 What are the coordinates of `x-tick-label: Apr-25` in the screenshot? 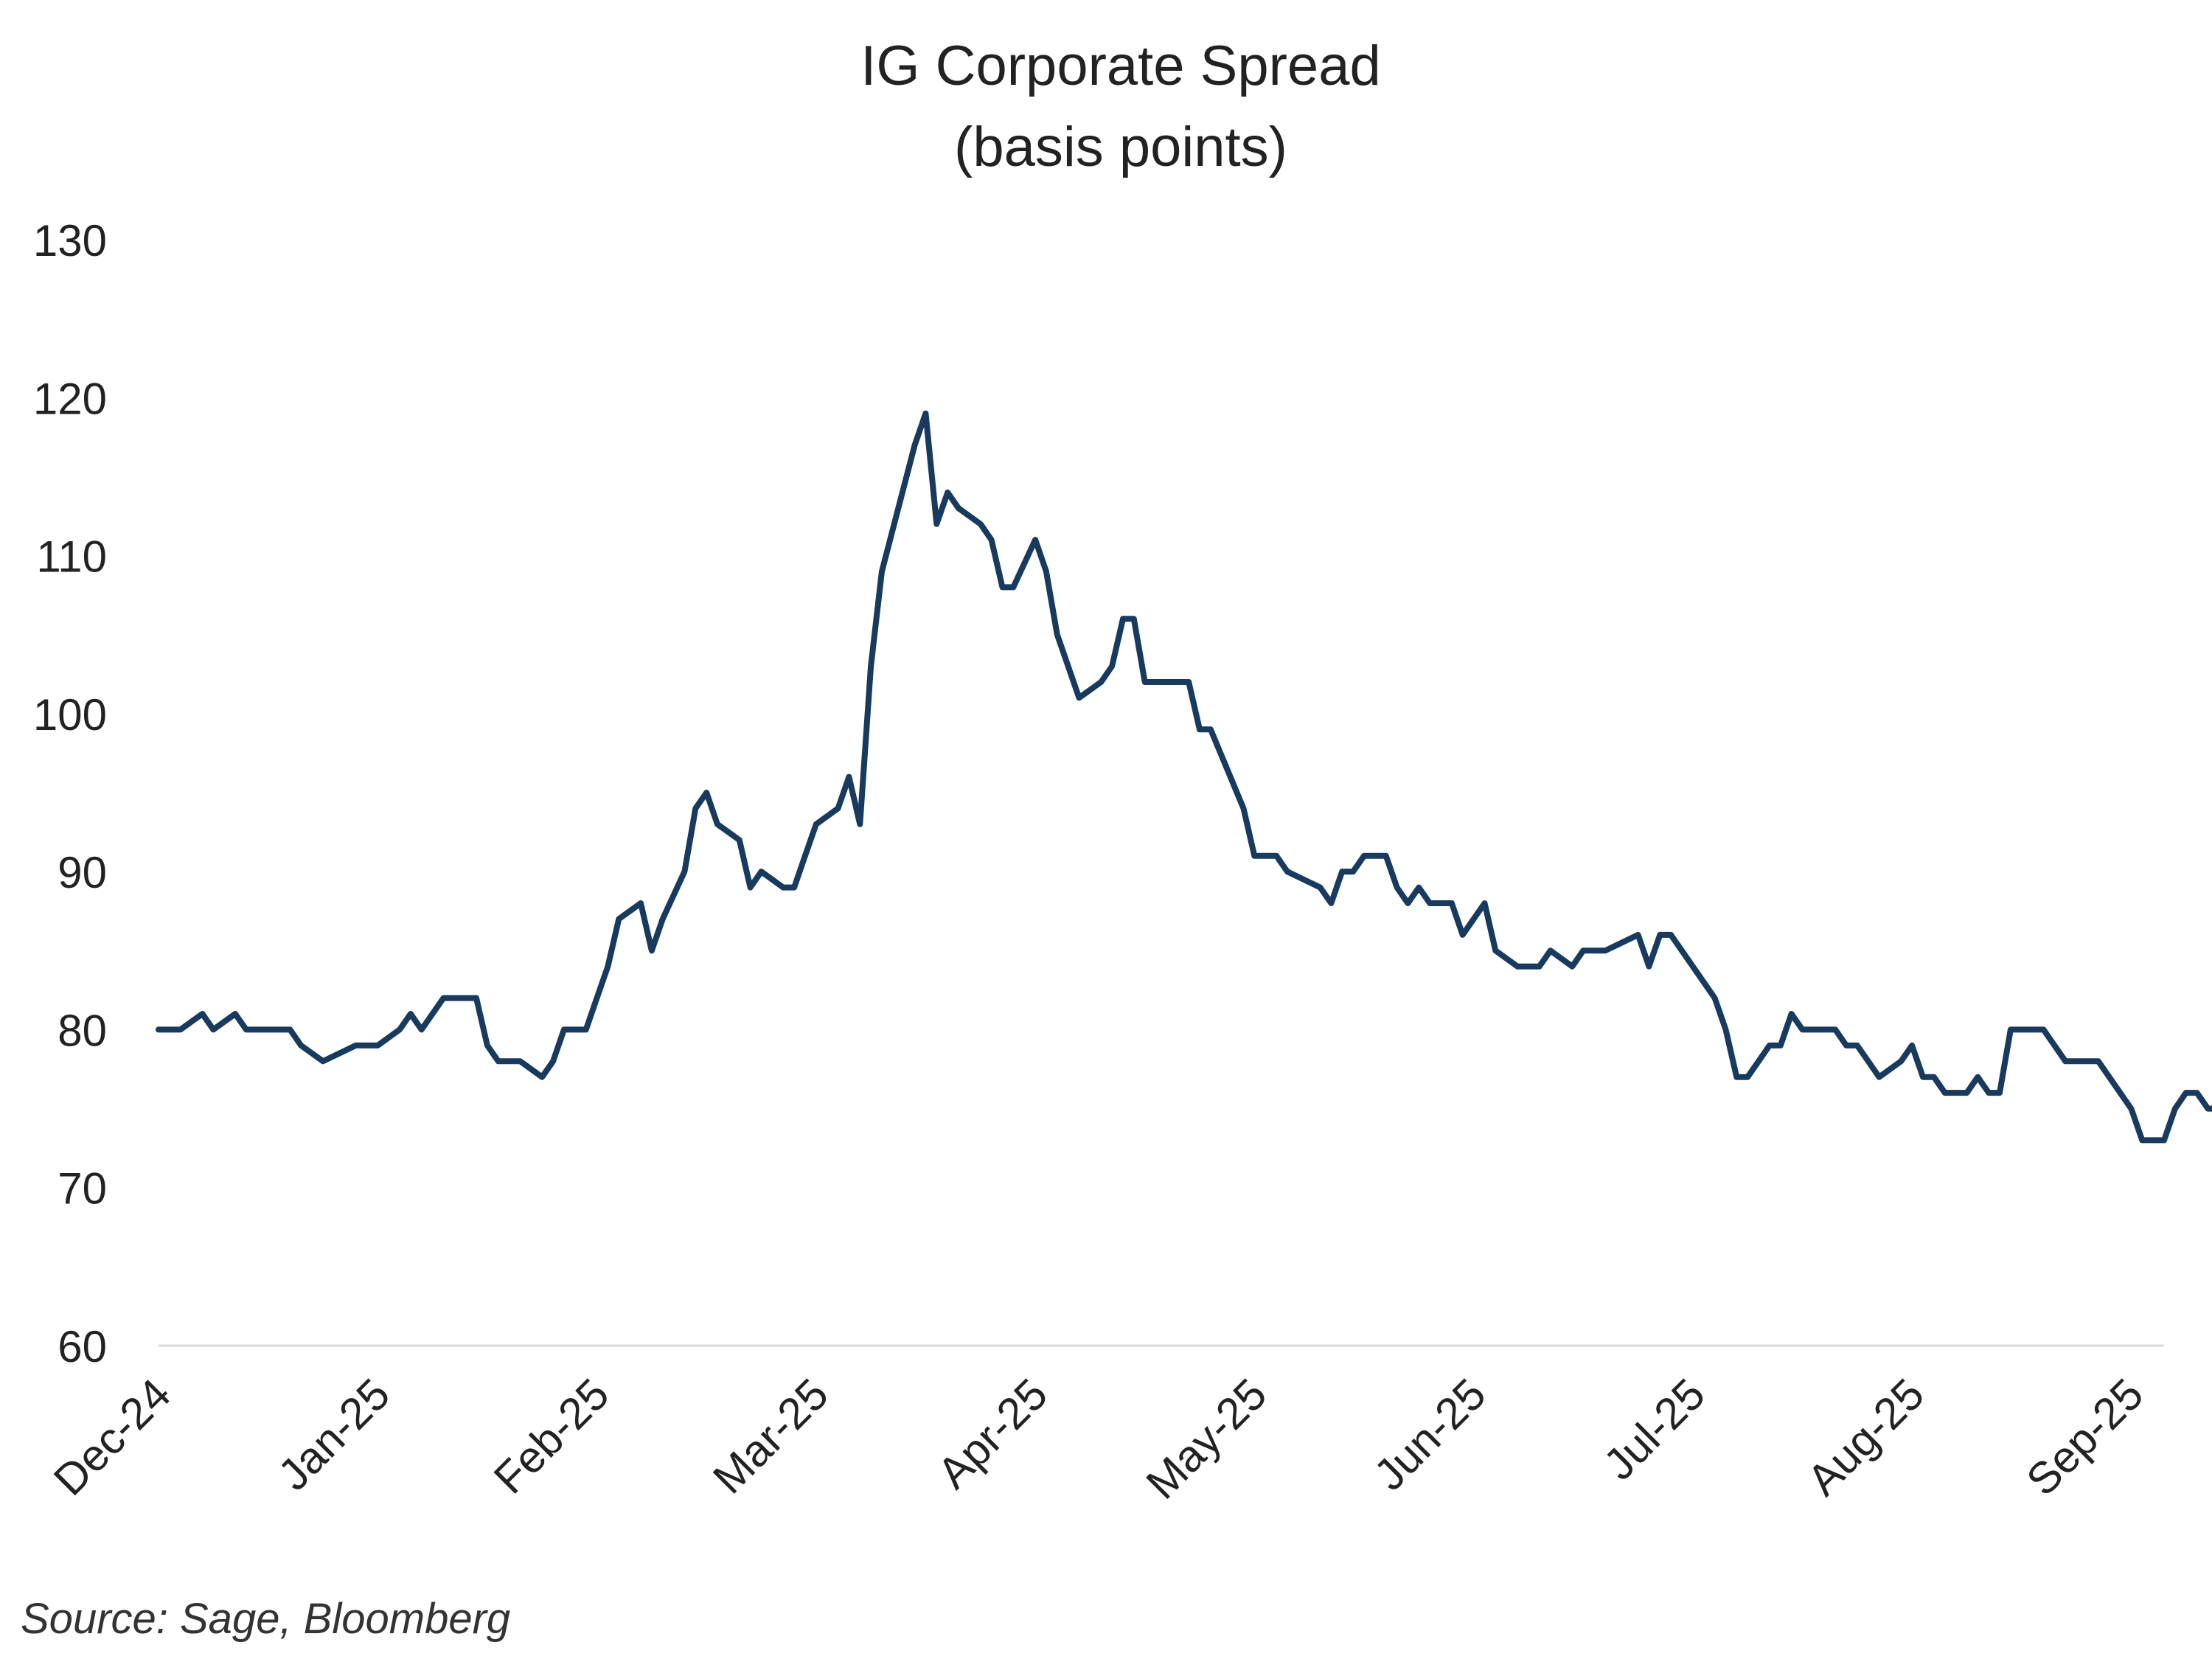 It's located at (992, 1433).